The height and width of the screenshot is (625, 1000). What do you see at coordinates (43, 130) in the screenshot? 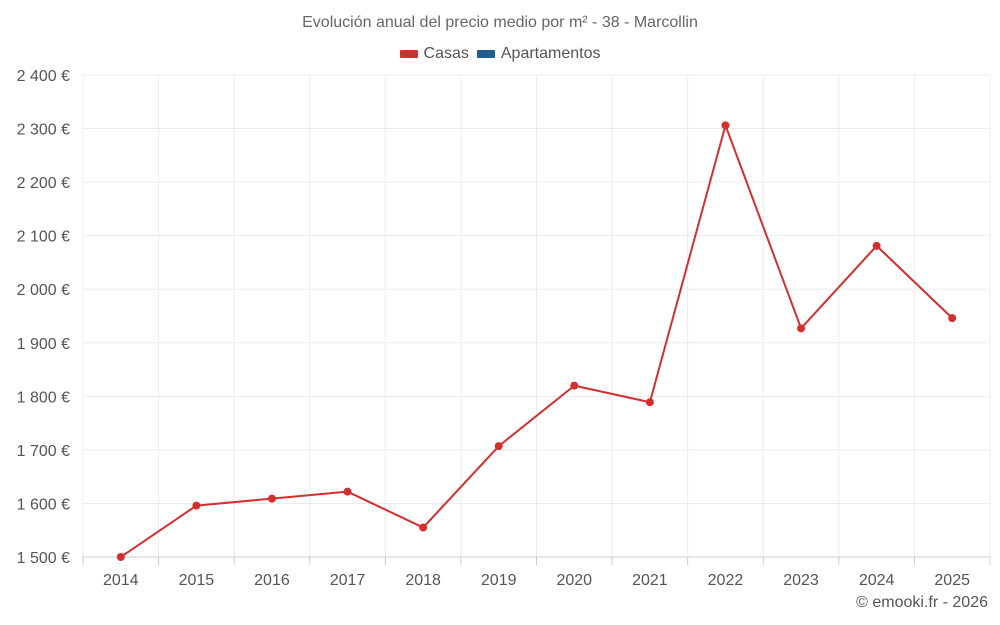
I see `y-tick-label: 2 300 €` at bounding box center [43, 130].